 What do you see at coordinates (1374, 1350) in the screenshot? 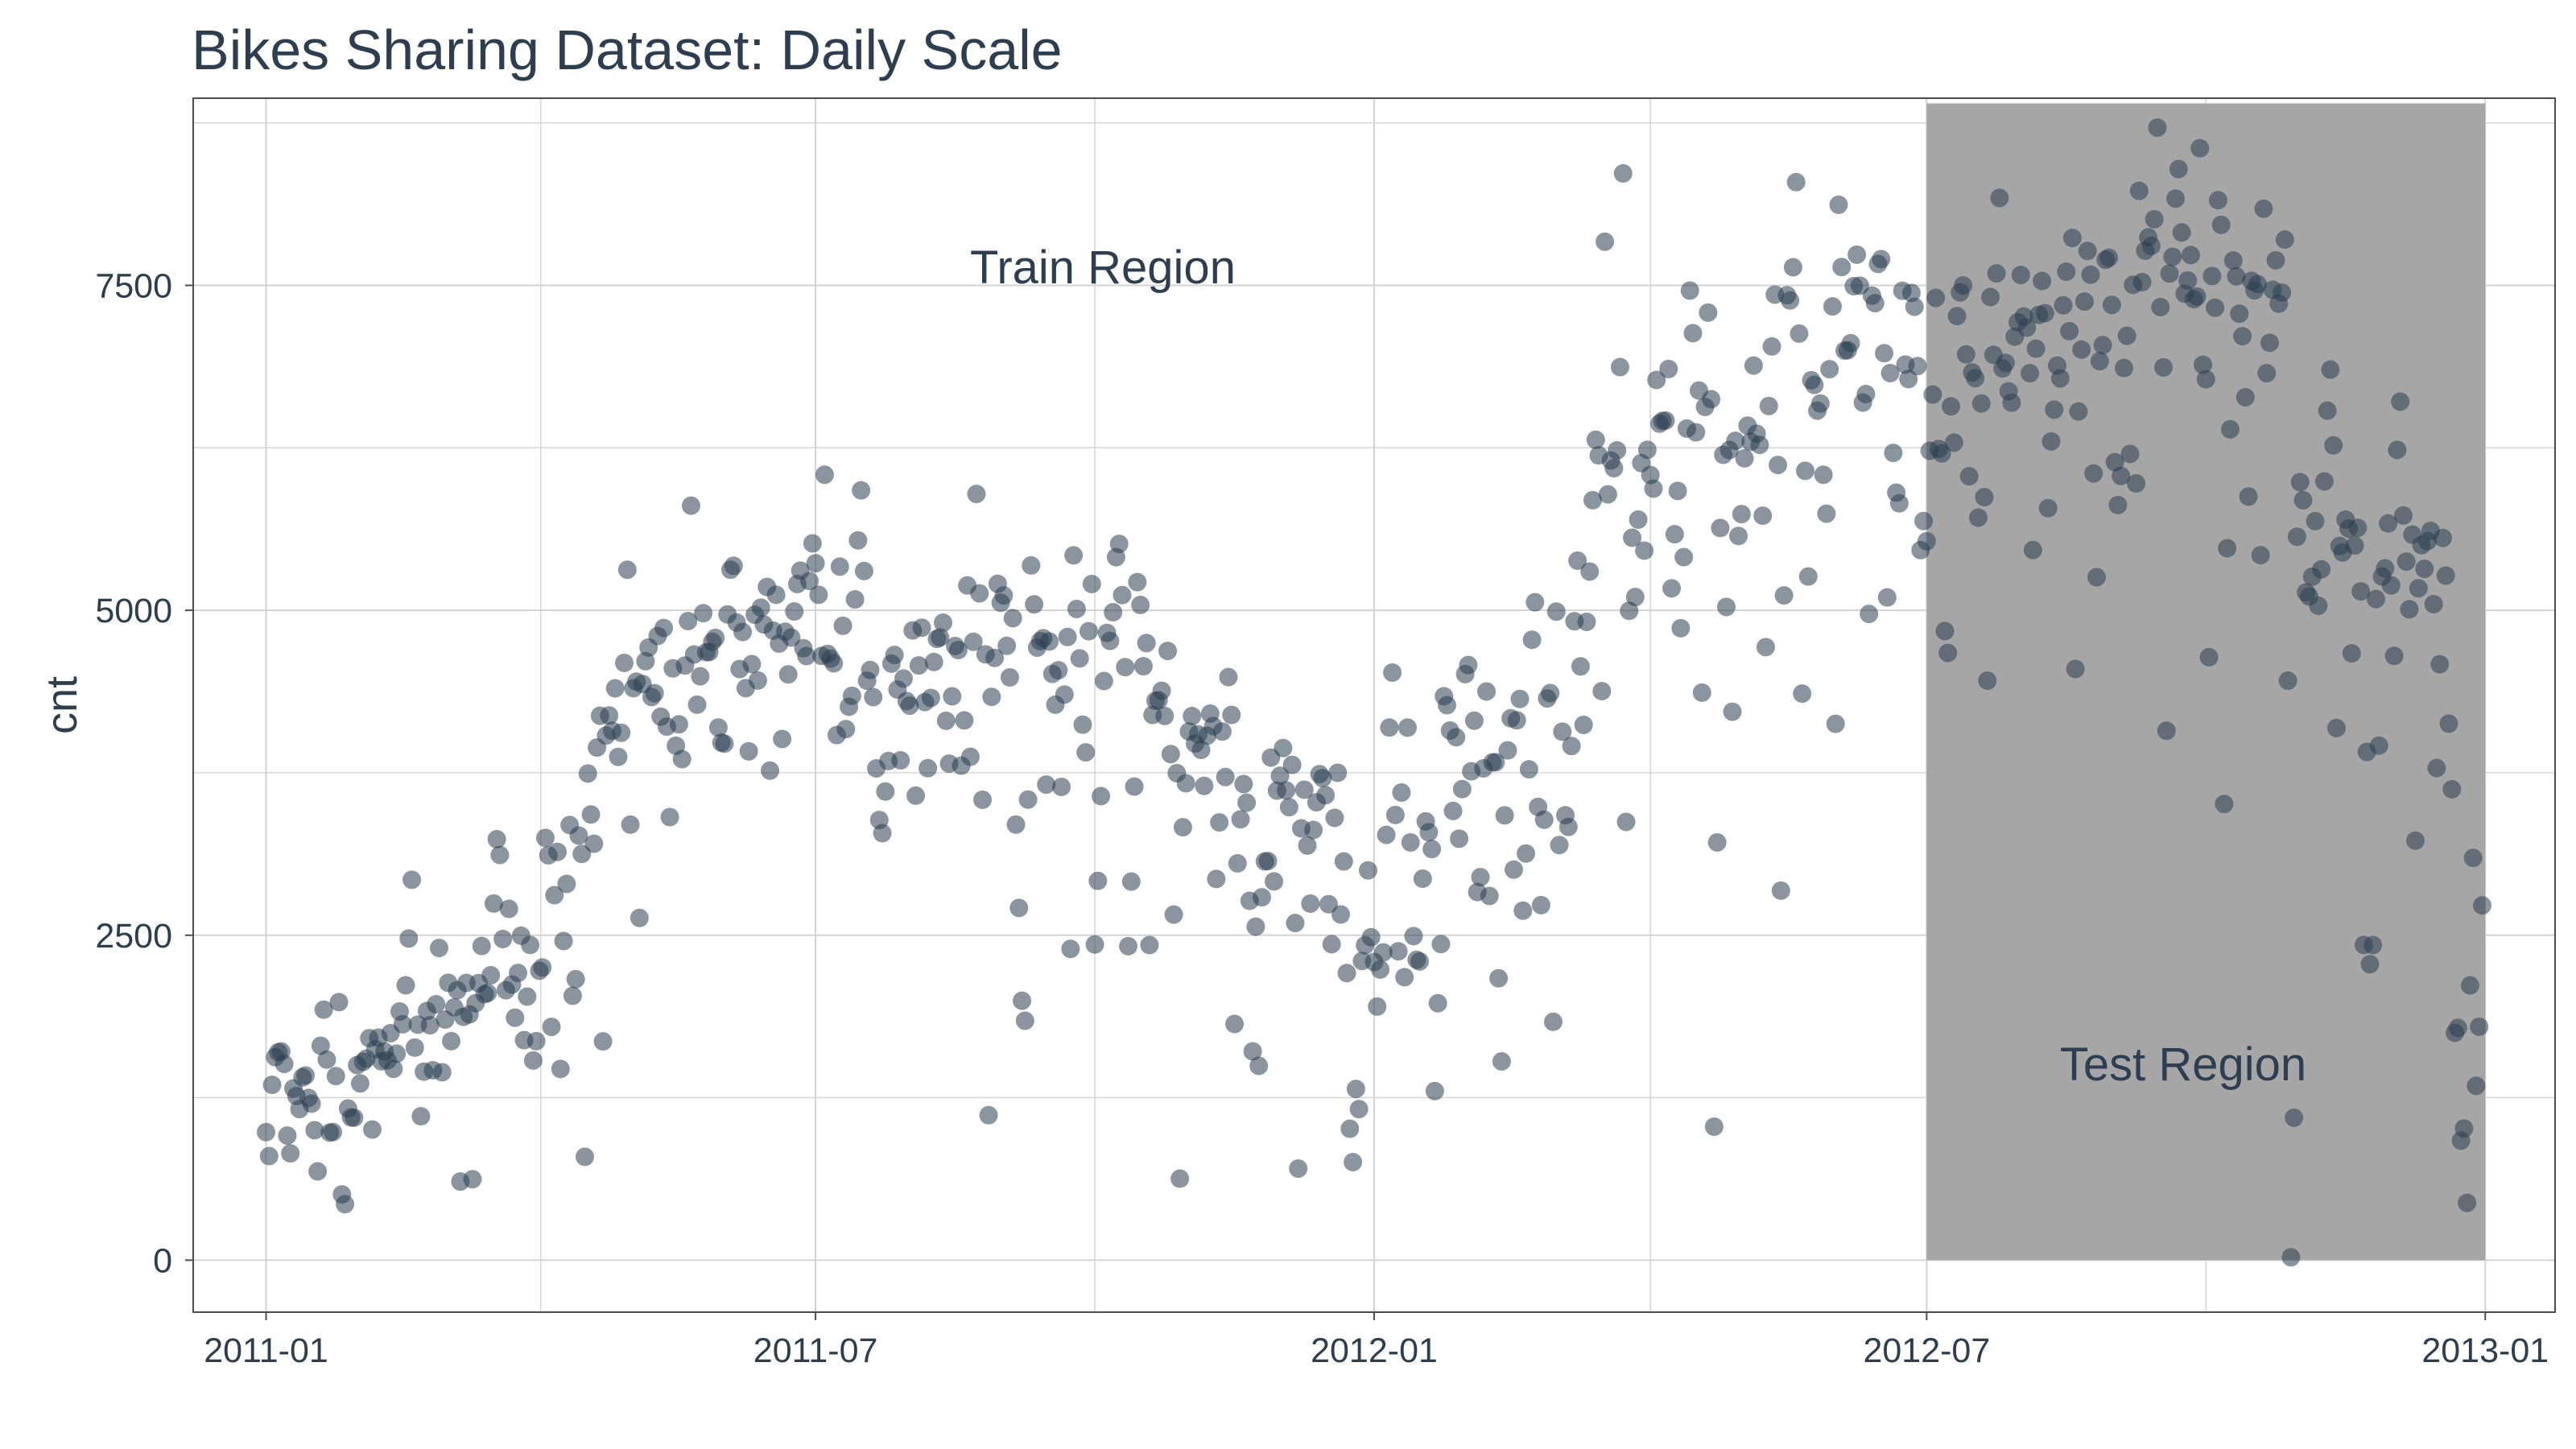
I see `x-tick-label: 2012-01` at bounding box center [1374, 1350].